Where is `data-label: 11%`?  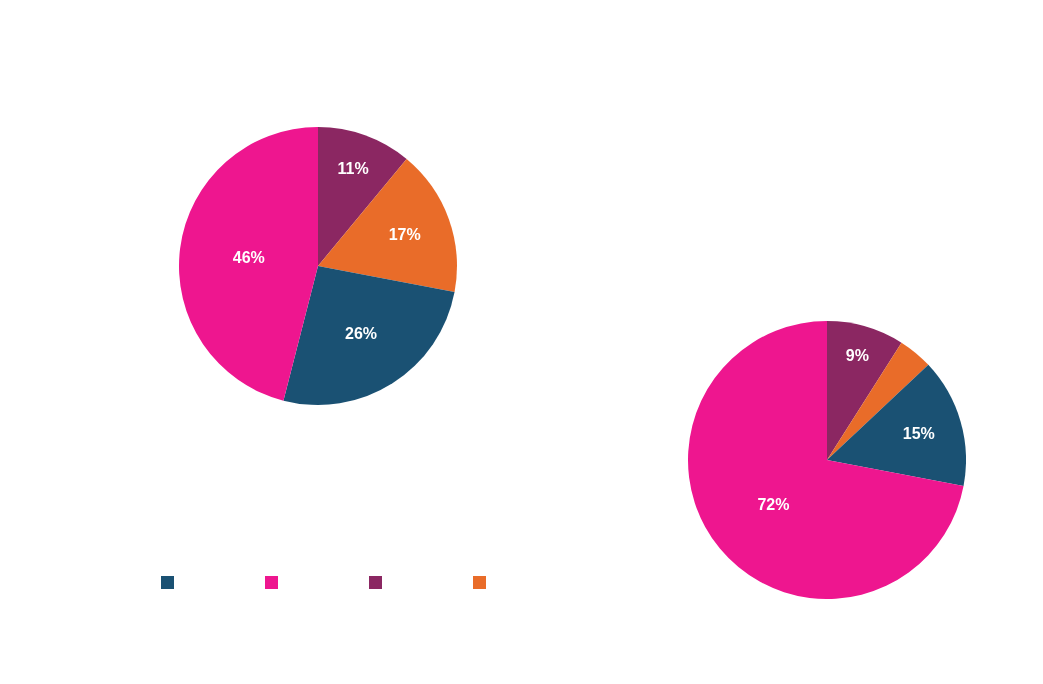 data-label: 11% is located at coordinates (353, 168).